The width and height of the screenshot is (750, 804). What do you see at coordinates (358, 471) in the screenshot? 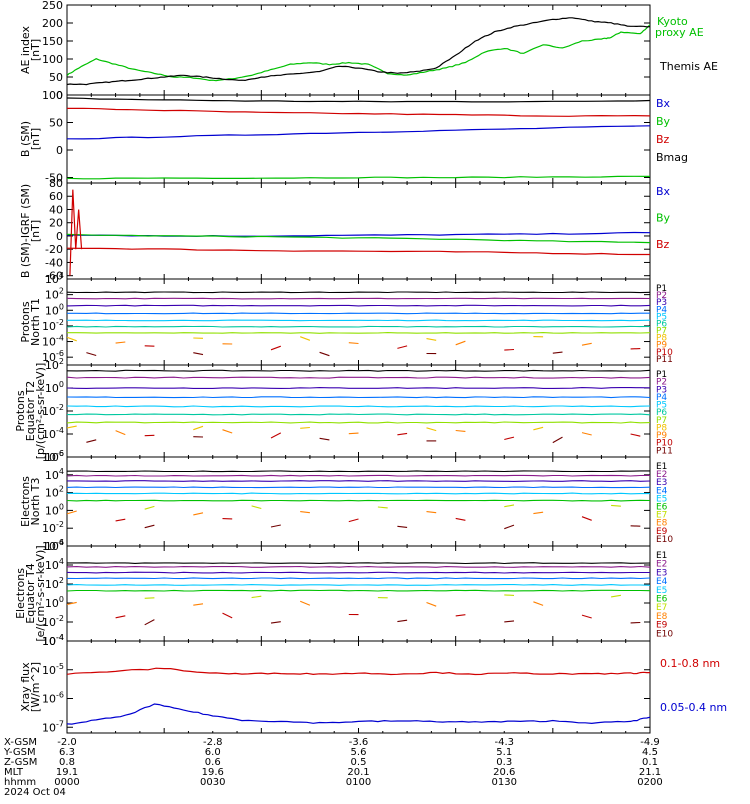
I see `series-line-6-E1` at bounding box center [358, 471].